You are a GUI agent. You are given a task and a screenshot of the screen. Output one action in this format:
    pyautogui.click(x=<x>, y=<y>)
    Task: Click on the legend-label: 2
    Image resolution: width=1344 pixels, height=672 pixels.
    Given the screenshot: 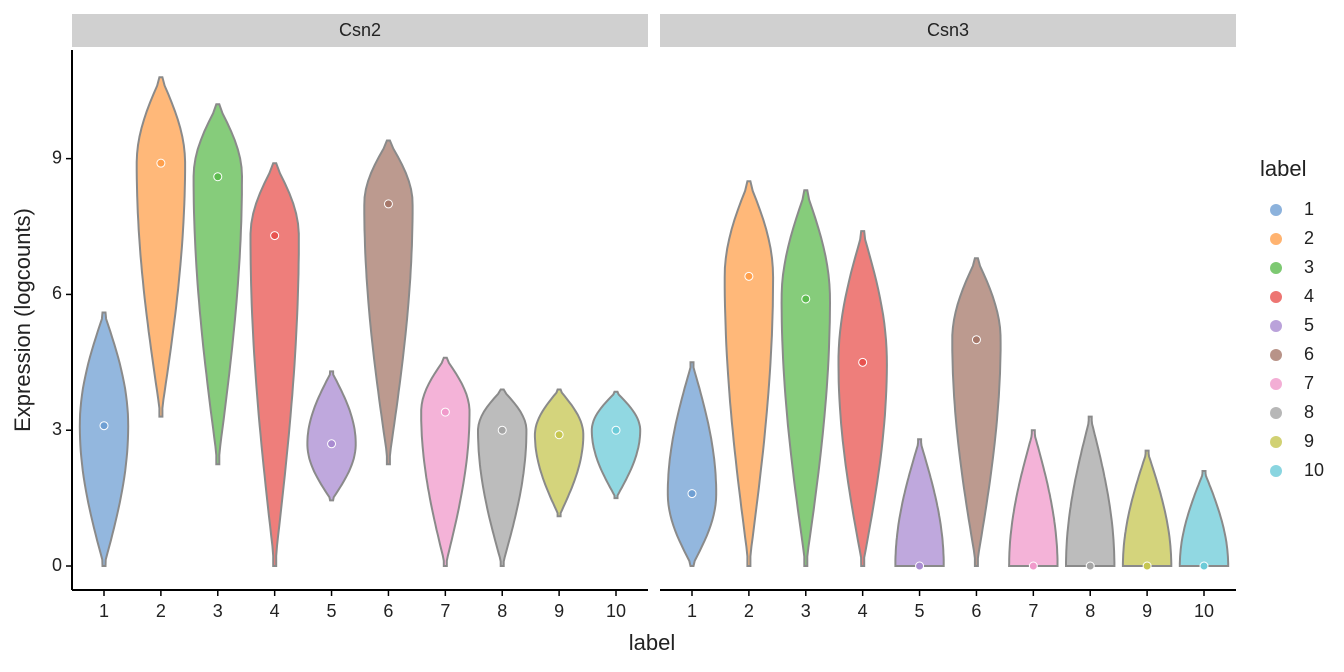 What is the action you would take?
    pyautogui.click(x=1309, y=238)
    